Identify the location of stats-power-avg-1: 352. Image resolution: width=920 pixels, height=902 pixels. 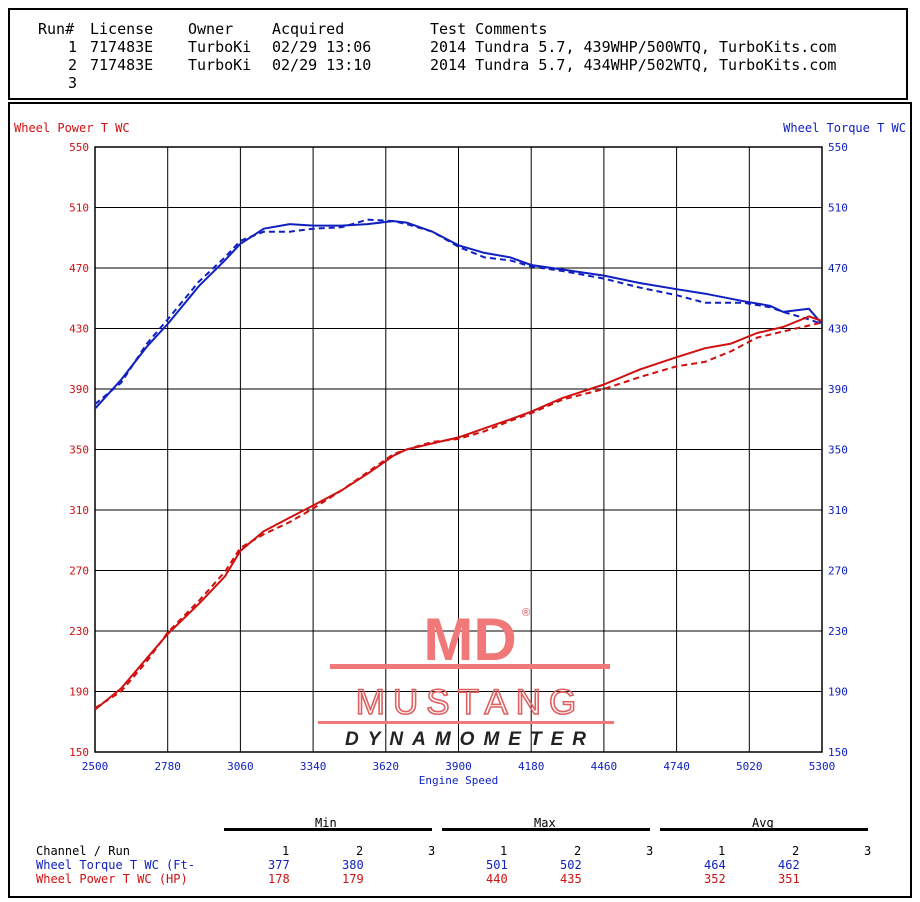
(715, 879).